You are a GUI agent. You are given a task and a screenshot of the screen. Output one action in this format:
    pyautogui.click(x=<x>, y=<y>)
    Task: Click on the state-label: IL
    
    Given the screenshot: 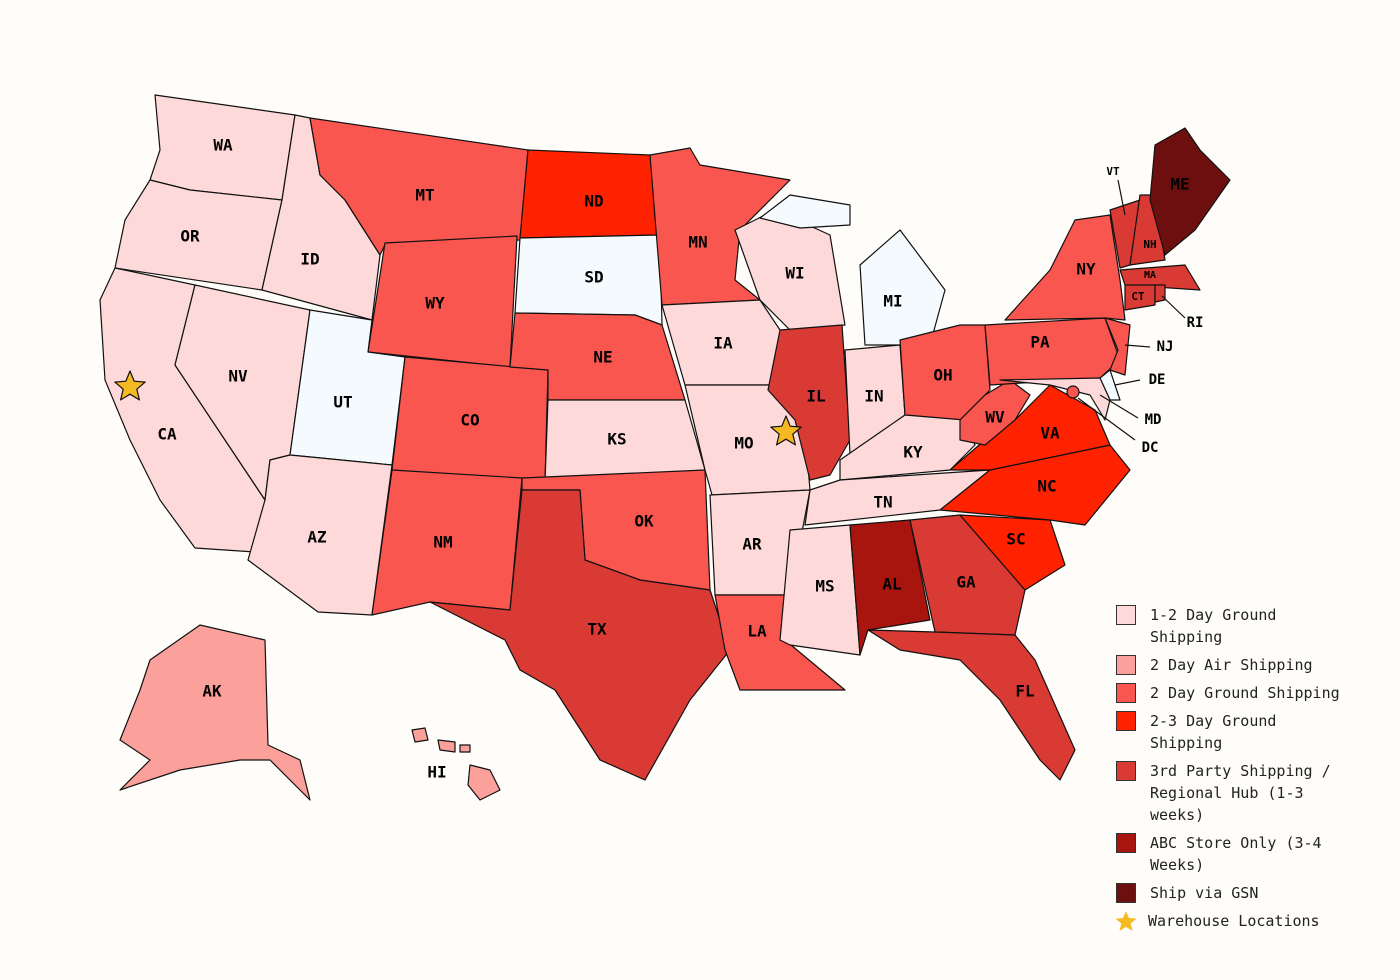 What is the action you would take?
    pyautogui.click(x=815, y=396)
    